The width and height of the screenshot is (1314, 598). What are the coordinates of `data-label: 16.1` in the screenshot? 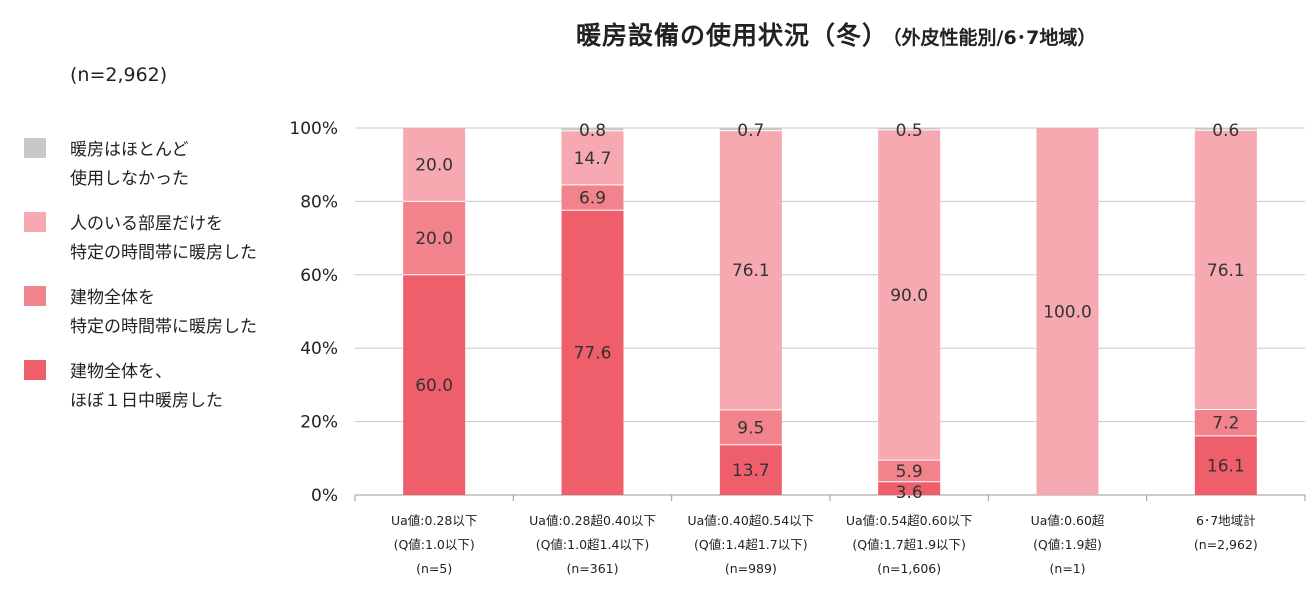 It's located at (1226, 466).